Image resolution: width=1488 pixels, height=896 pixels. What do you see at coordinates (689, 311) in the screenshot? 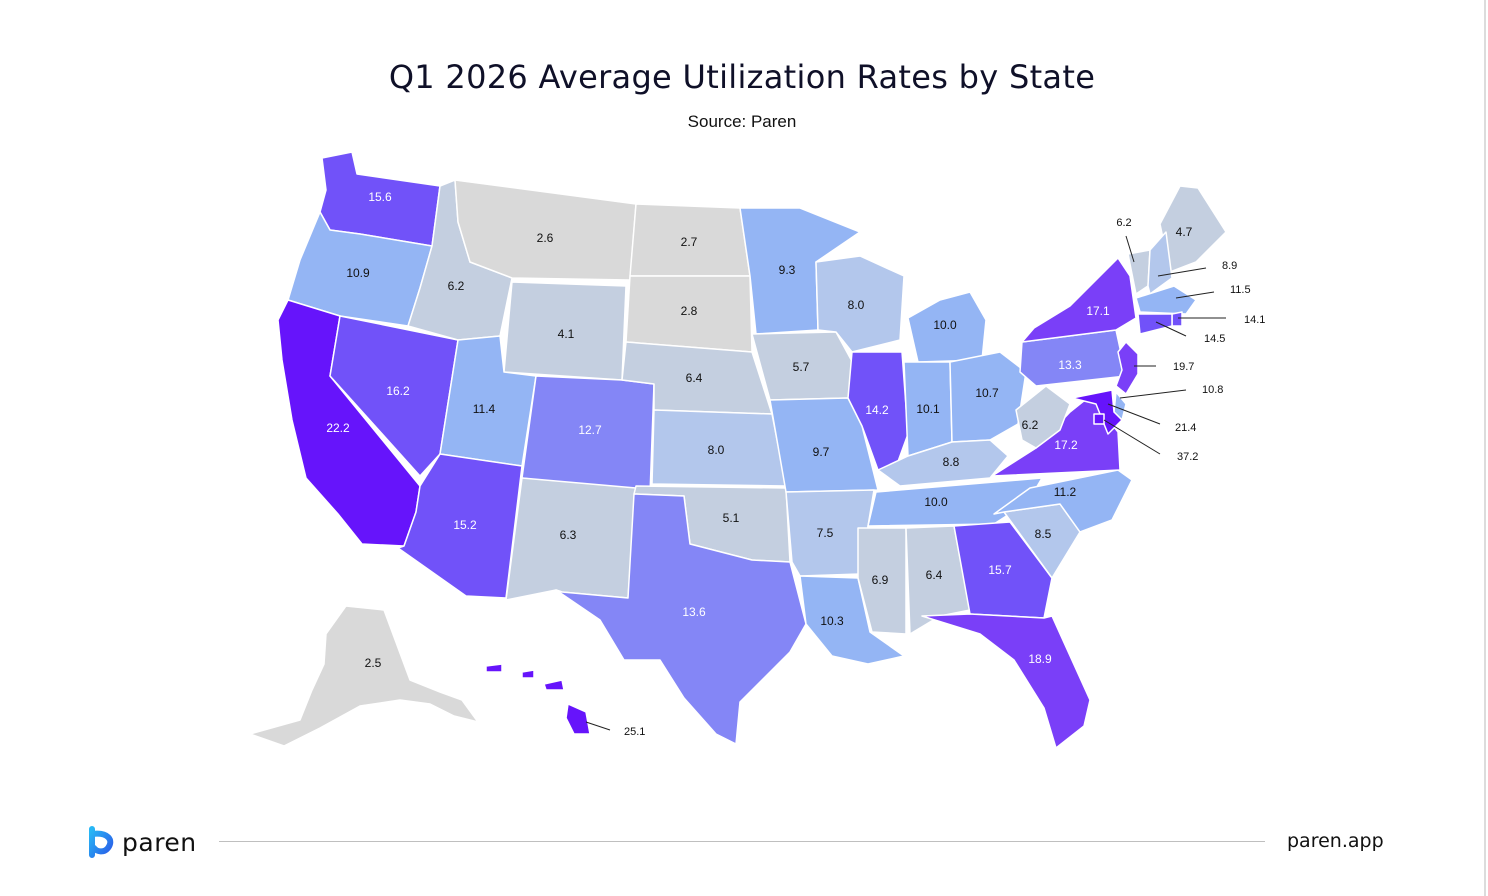
I see `state-label-sd: 2.8` at bounding box center [689, 311].